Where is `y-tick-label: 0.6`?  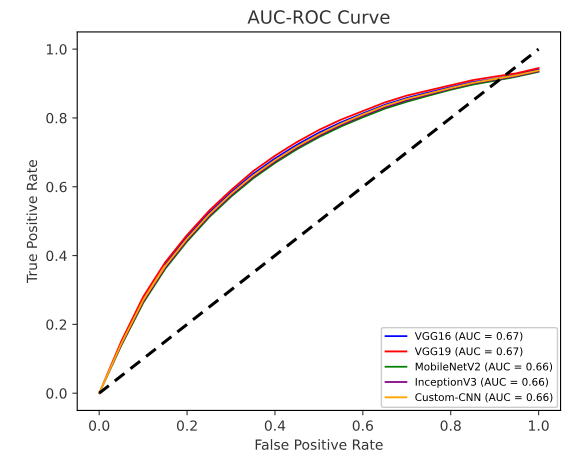
y-tick-label: 0.6 is located at coordinates (56, 187).